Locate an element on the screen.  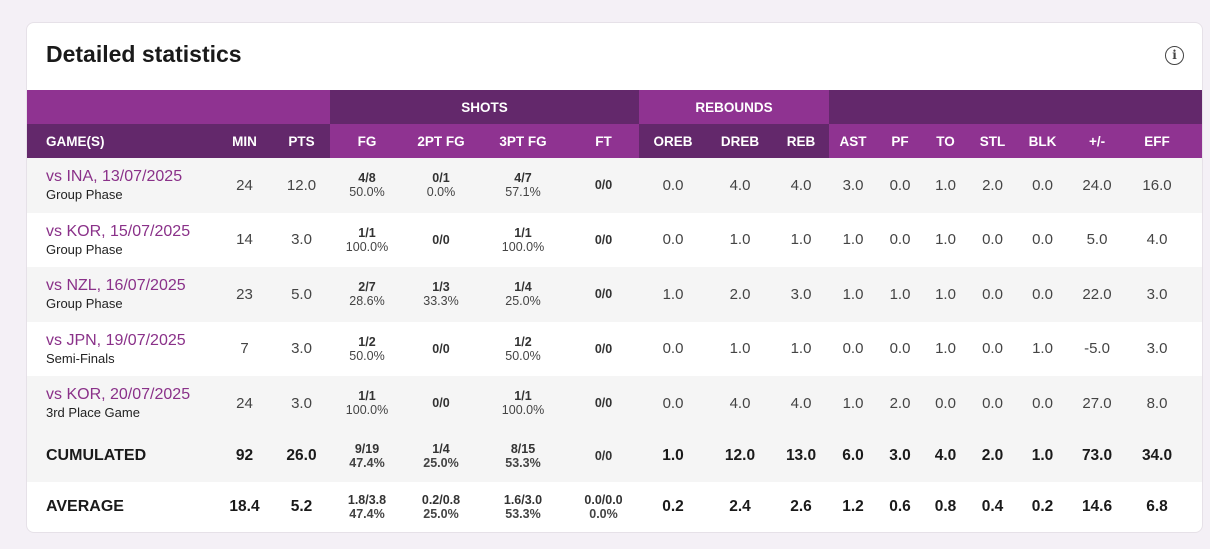
shots-percentage: 53.3% is located at coordinates (523, 463).